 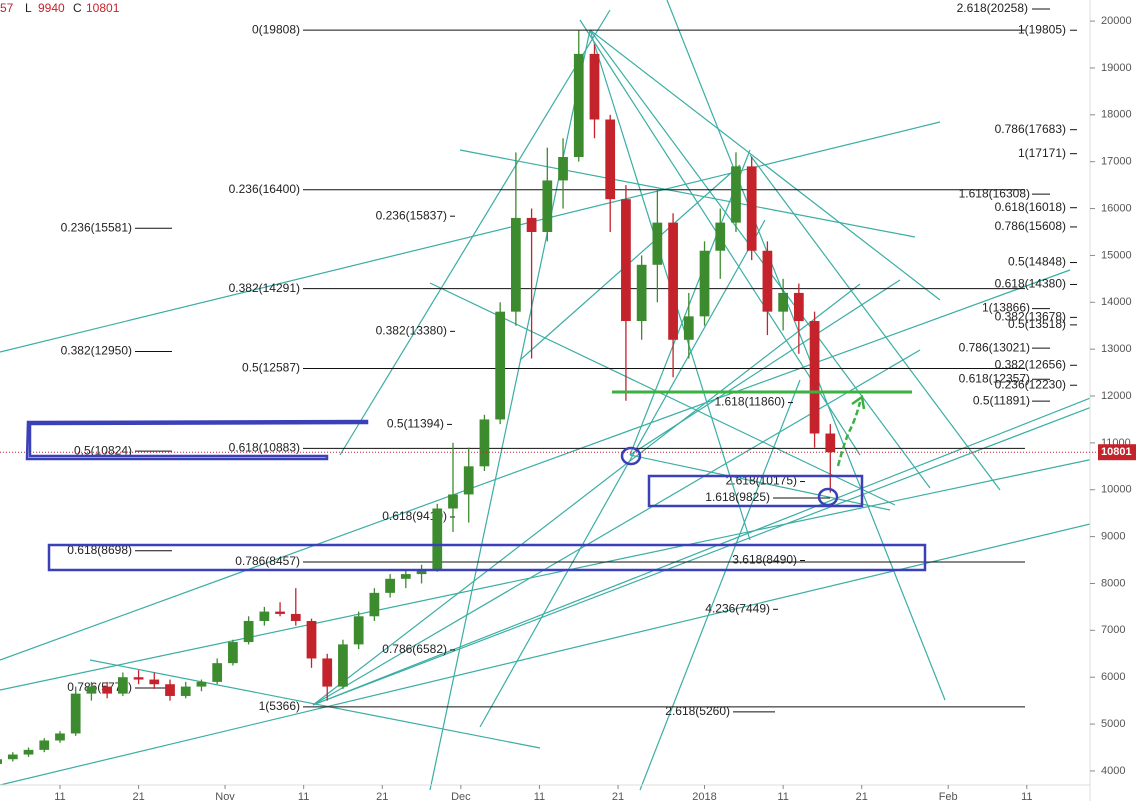 I want to click on highlight-box, so click(x=755, y=491).